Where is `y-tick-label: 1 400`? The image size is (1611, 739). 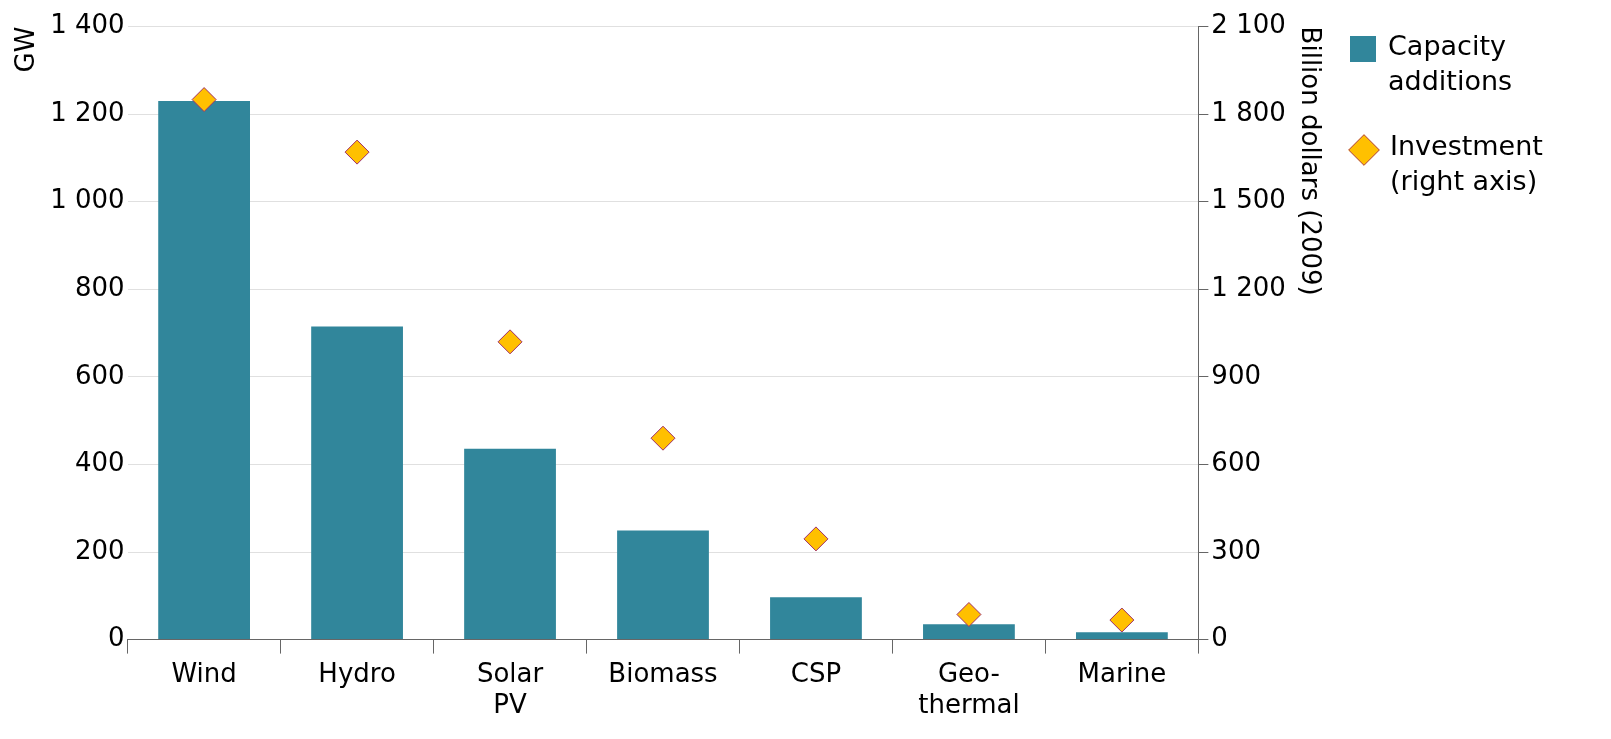
y-tick-label: 1 400 is located at coordinates (87, 24).